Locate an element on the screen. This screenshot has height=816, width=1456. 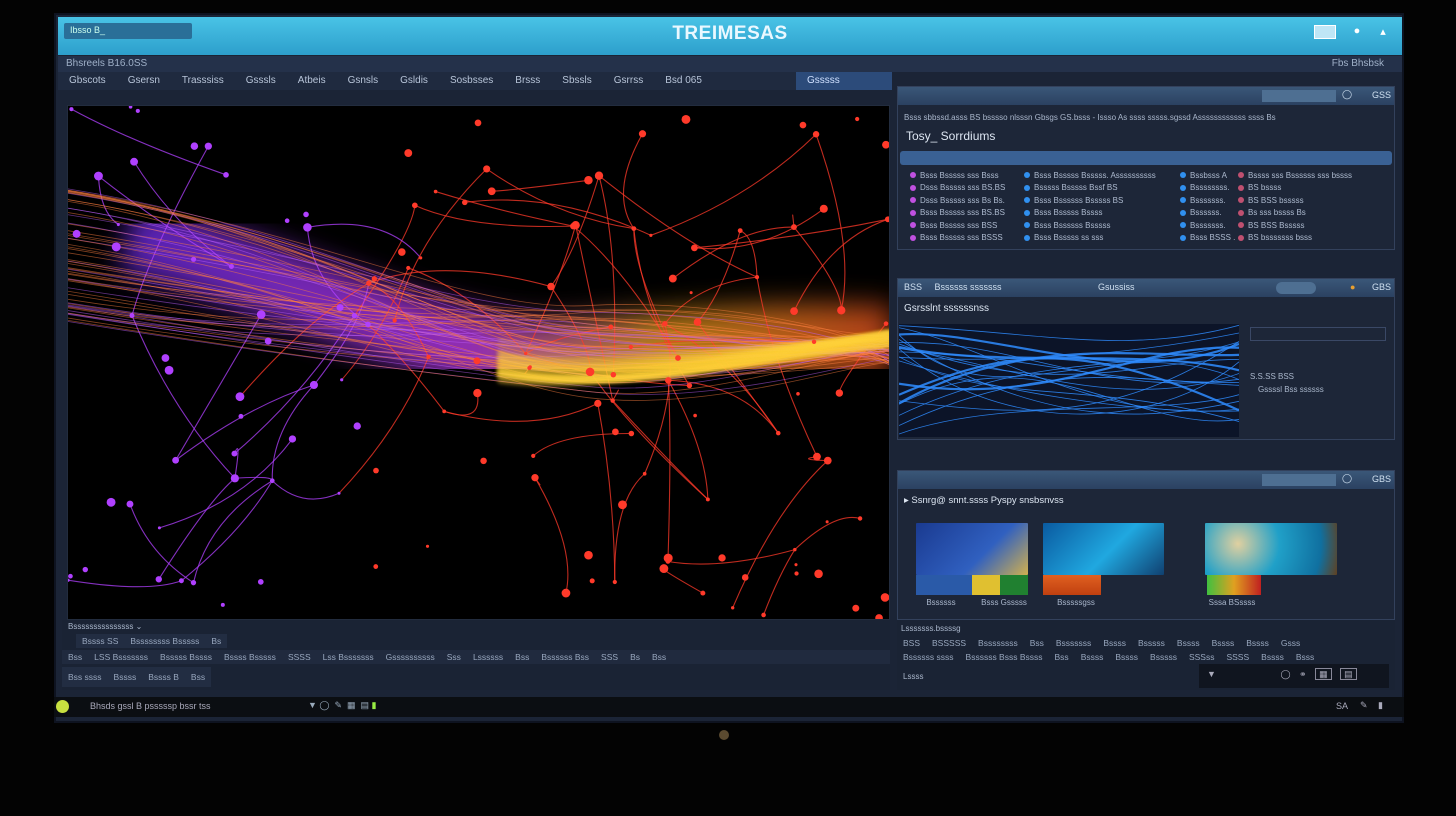
legend-item: Bssssssss. is located at coordinates (1207, 188).